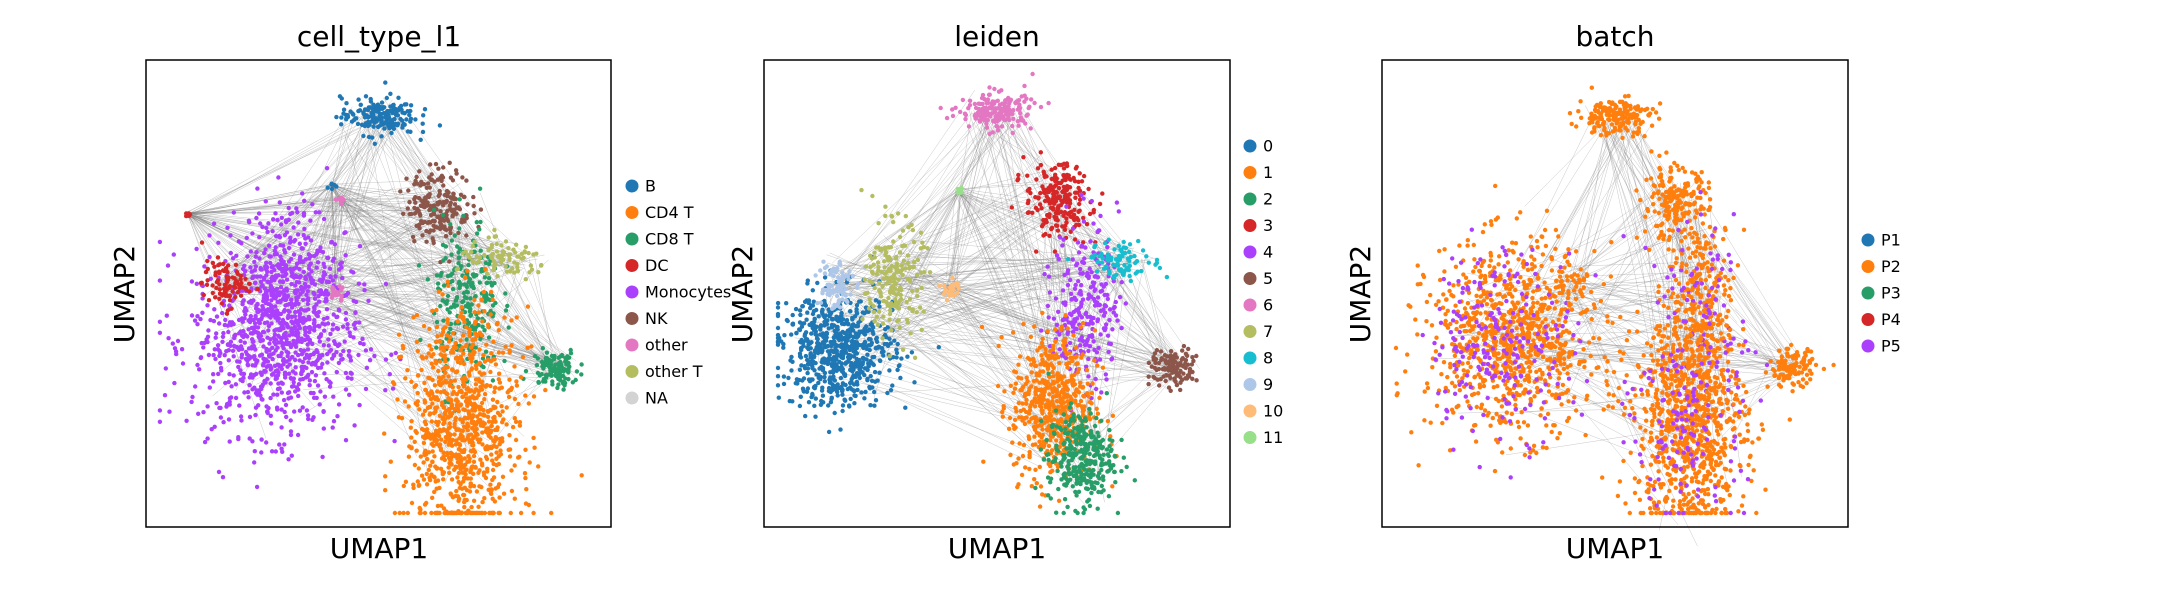 Image resolution: width=2173 pixels, height=600 pixels. Describe the element at coordinates (997, 36) in the screenshot. I see `panel-title: leiden` at that location.